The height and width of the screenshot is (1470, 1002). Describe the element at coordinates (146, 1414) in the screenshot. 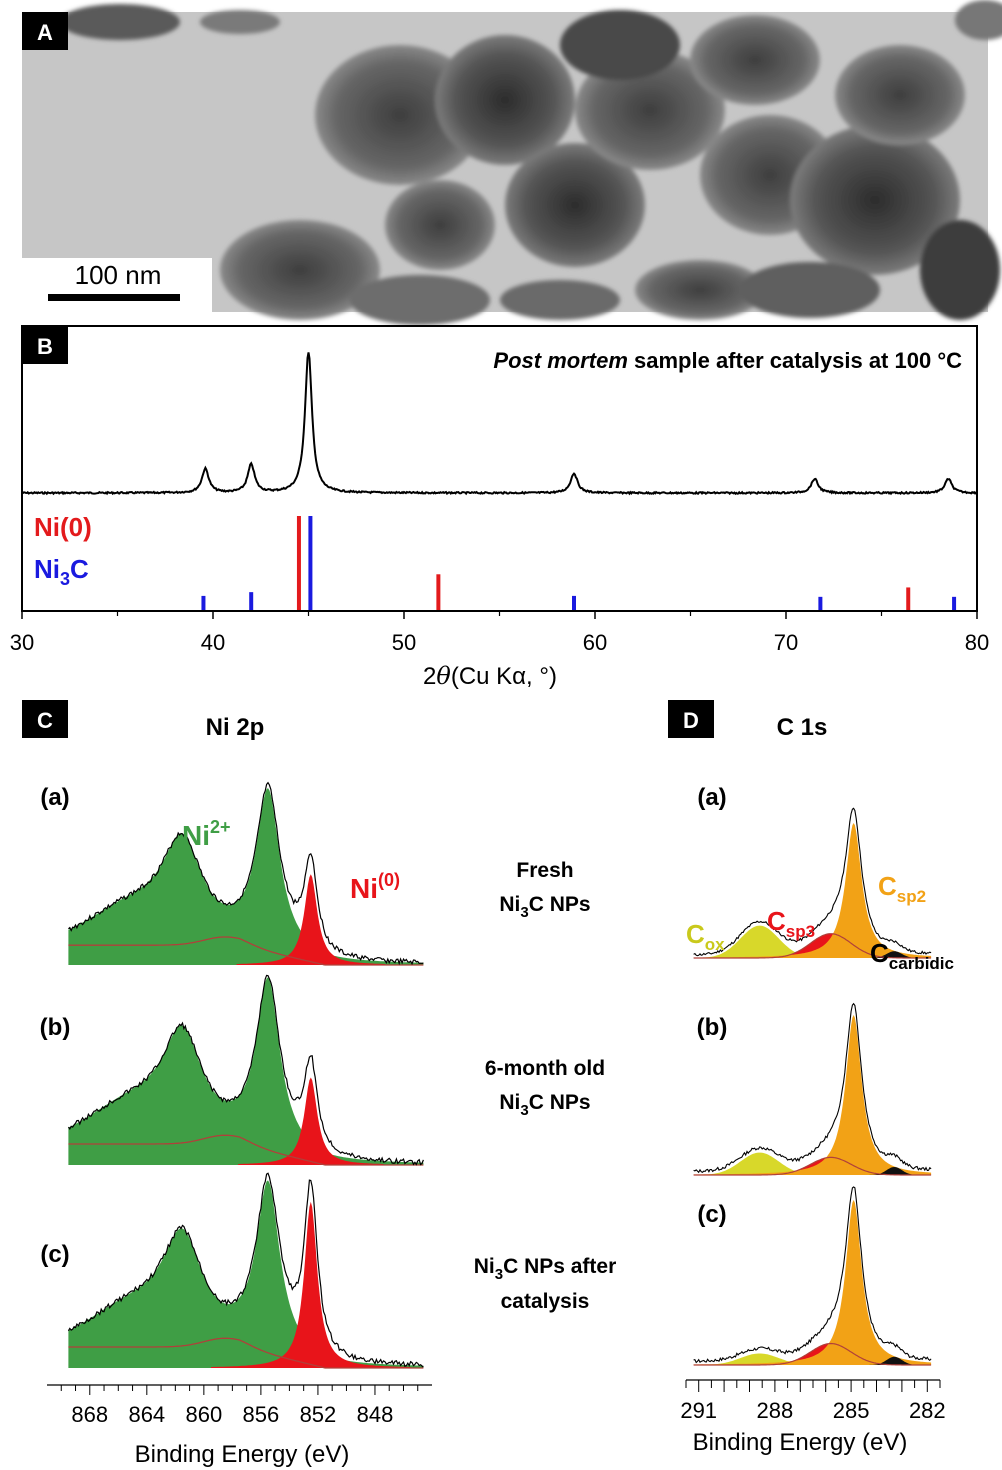

I see `ni2p-tick-label-864: 864` at that location.